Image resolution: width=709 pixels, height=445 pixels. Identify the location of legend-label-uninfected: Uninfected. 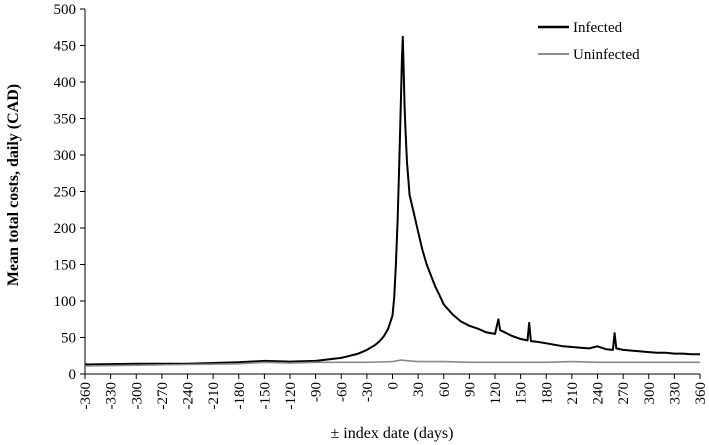
(606, 55).